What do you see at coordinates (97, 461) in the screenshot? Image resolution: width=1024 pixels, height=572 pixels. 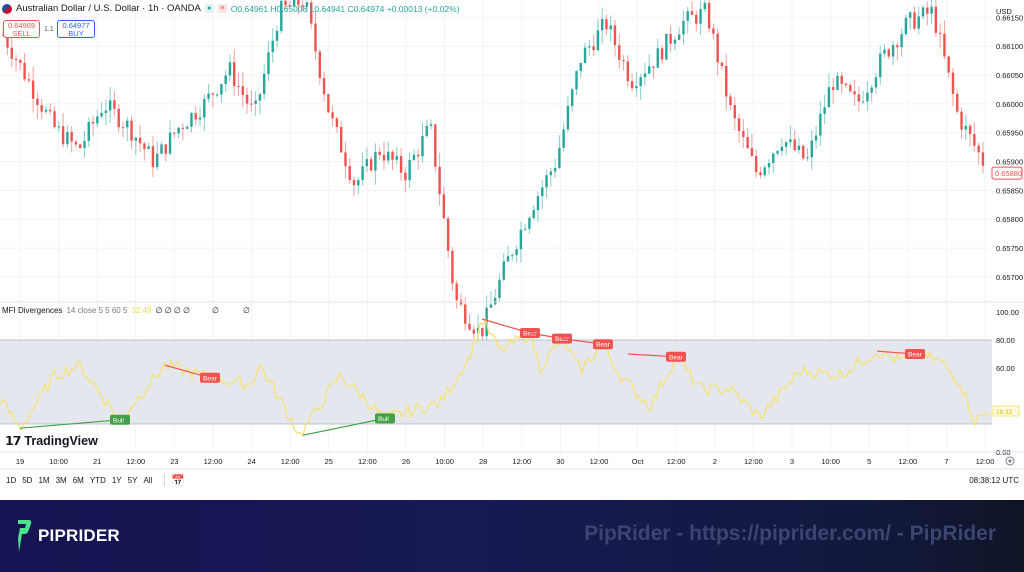 I see `svg-text: 21` at bounding box center [97, 461].